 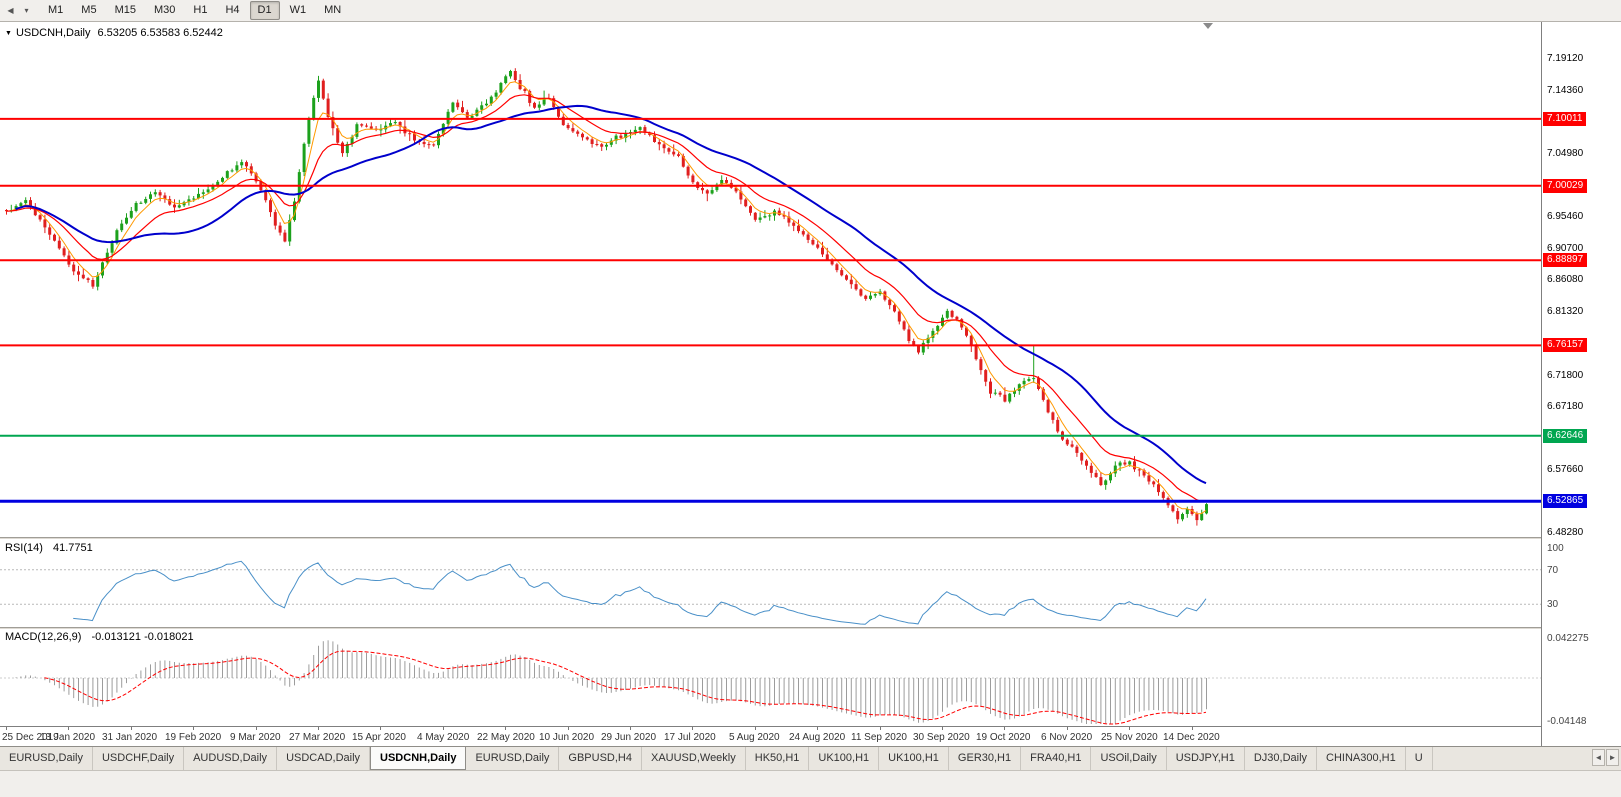 I want to click on chart-tab-usoil-daily: USOil,Daily, so click(x=1129, y=758).